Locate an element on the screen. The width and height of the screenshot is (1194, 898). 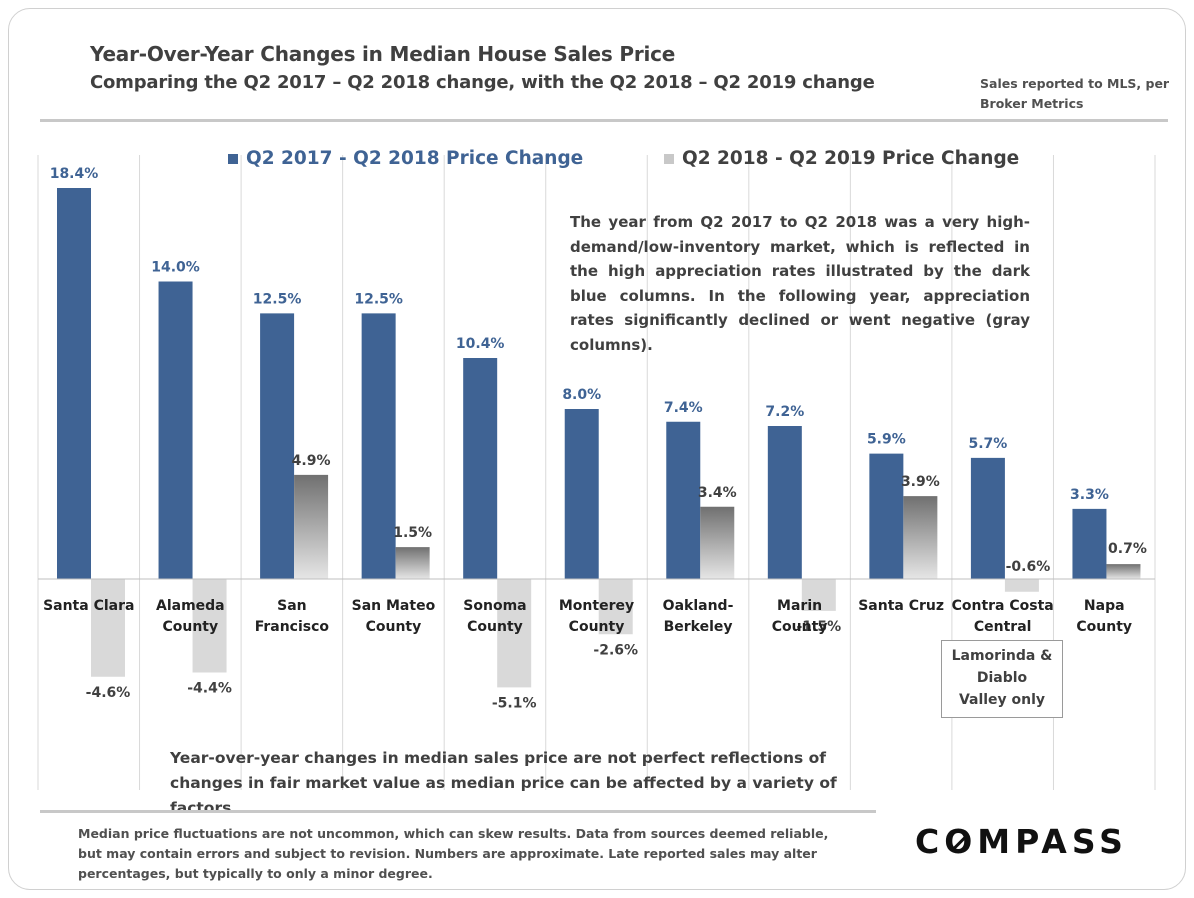
category-label: Francisco is located at coordinates (292, 627).